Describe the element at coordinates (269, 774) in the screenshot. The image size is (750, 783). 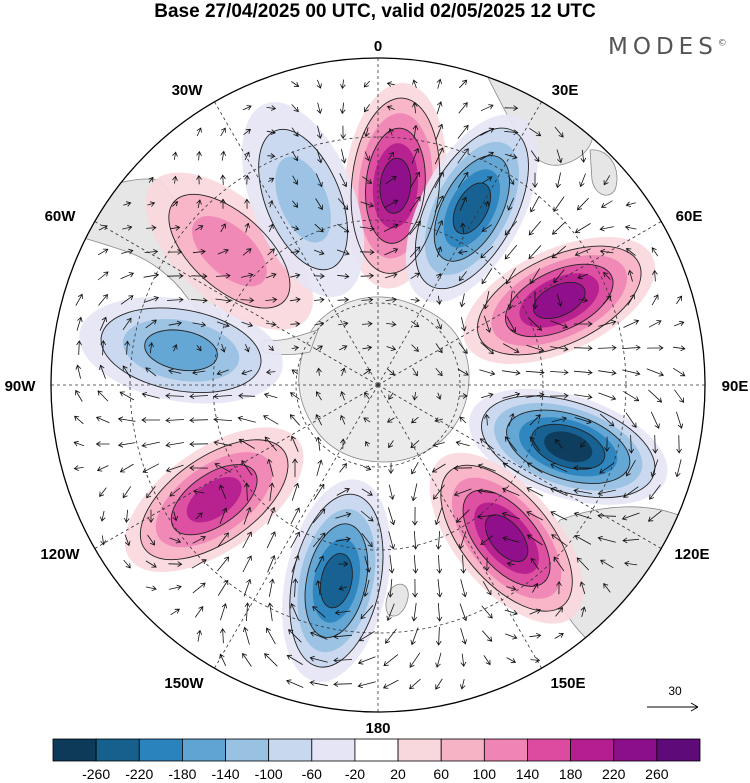
I see `colorbar-tick-label: -100` at that location.